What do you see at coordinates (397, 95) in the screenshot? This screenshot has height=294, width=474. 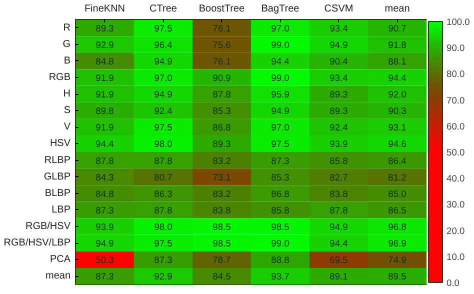 I see `data-label: 92.0` at bounding box center [397, 95].